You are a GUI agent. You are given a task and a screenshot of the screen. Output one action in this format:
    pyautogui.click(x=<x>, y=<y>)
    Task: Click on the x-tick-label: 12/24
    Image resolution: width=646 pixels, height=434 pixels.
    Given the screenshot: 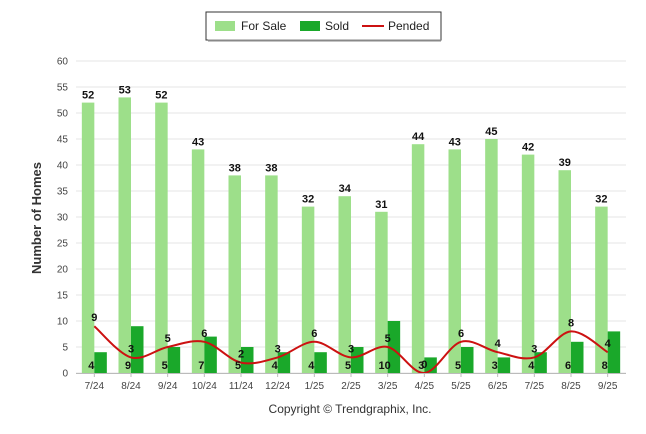 What is the action you would take?
    pyautogui.click(x=277, y=386)
    